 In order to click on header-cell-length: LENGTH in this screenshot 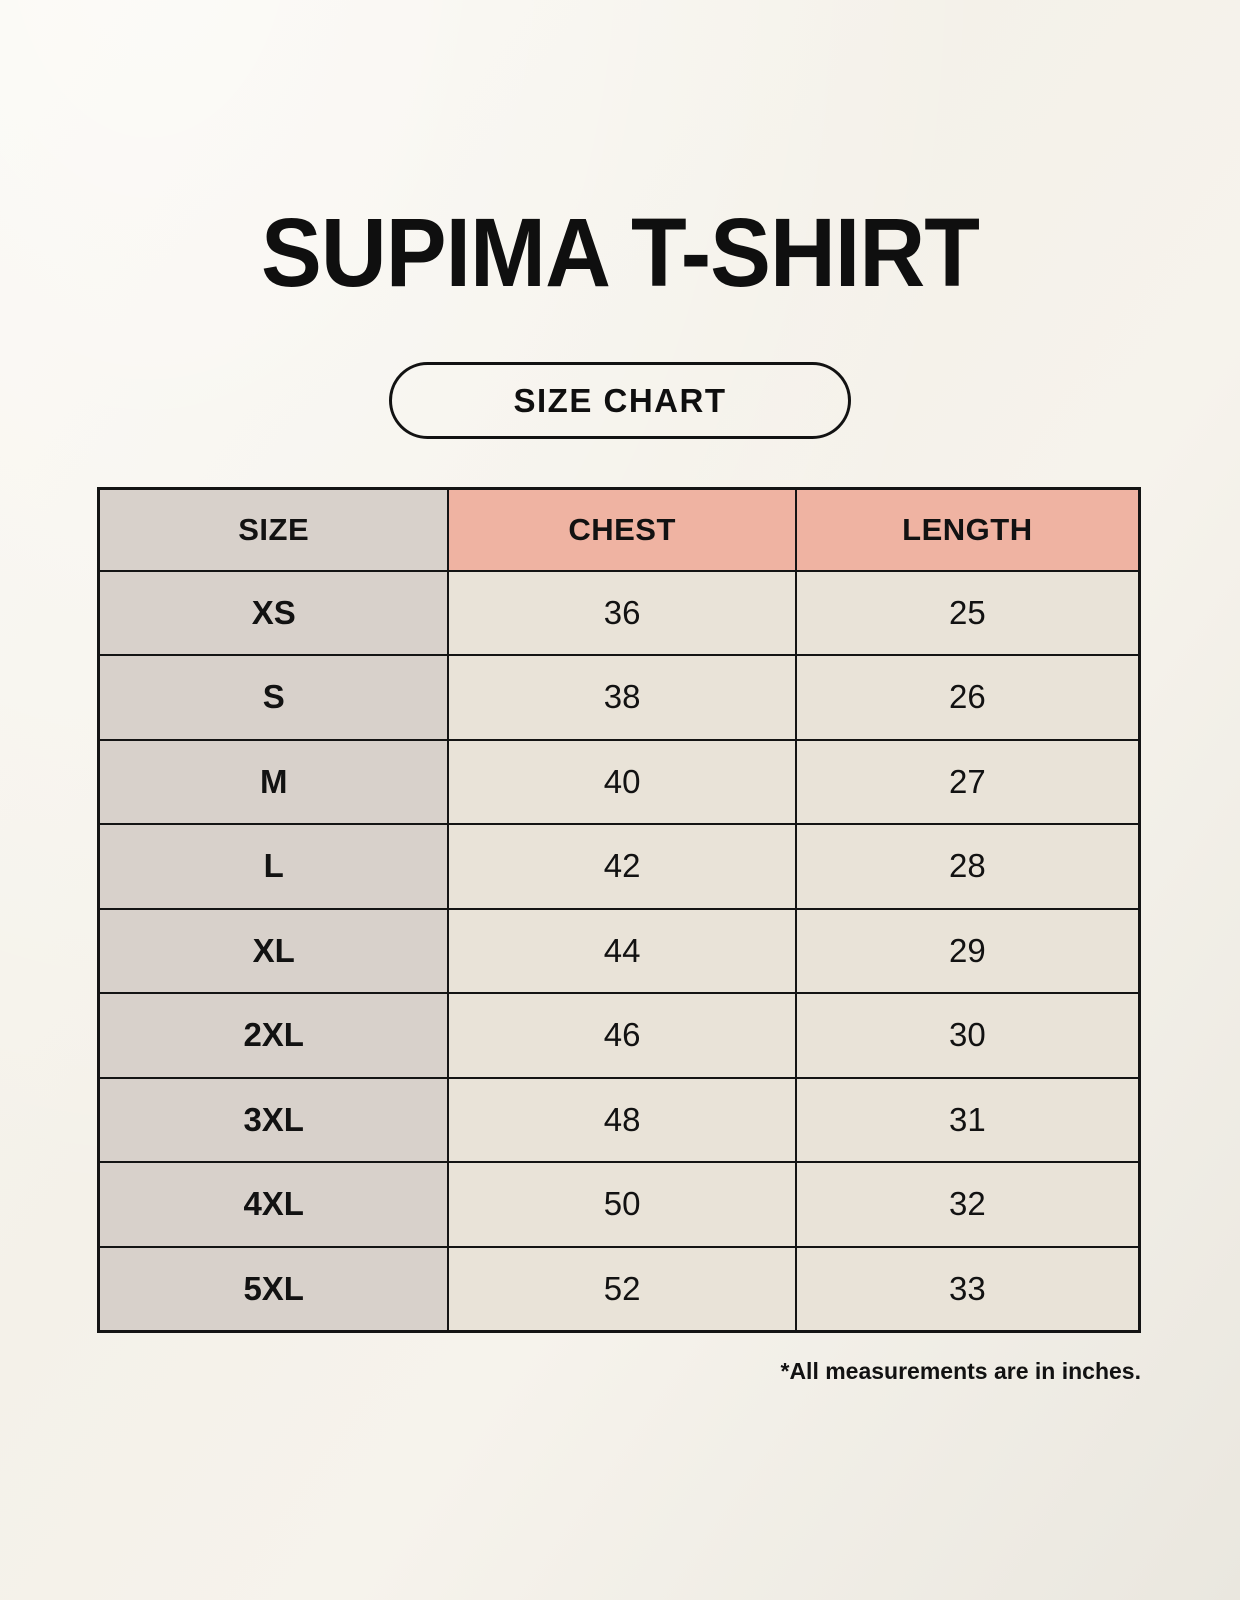, I will do `click(967, 529)`.